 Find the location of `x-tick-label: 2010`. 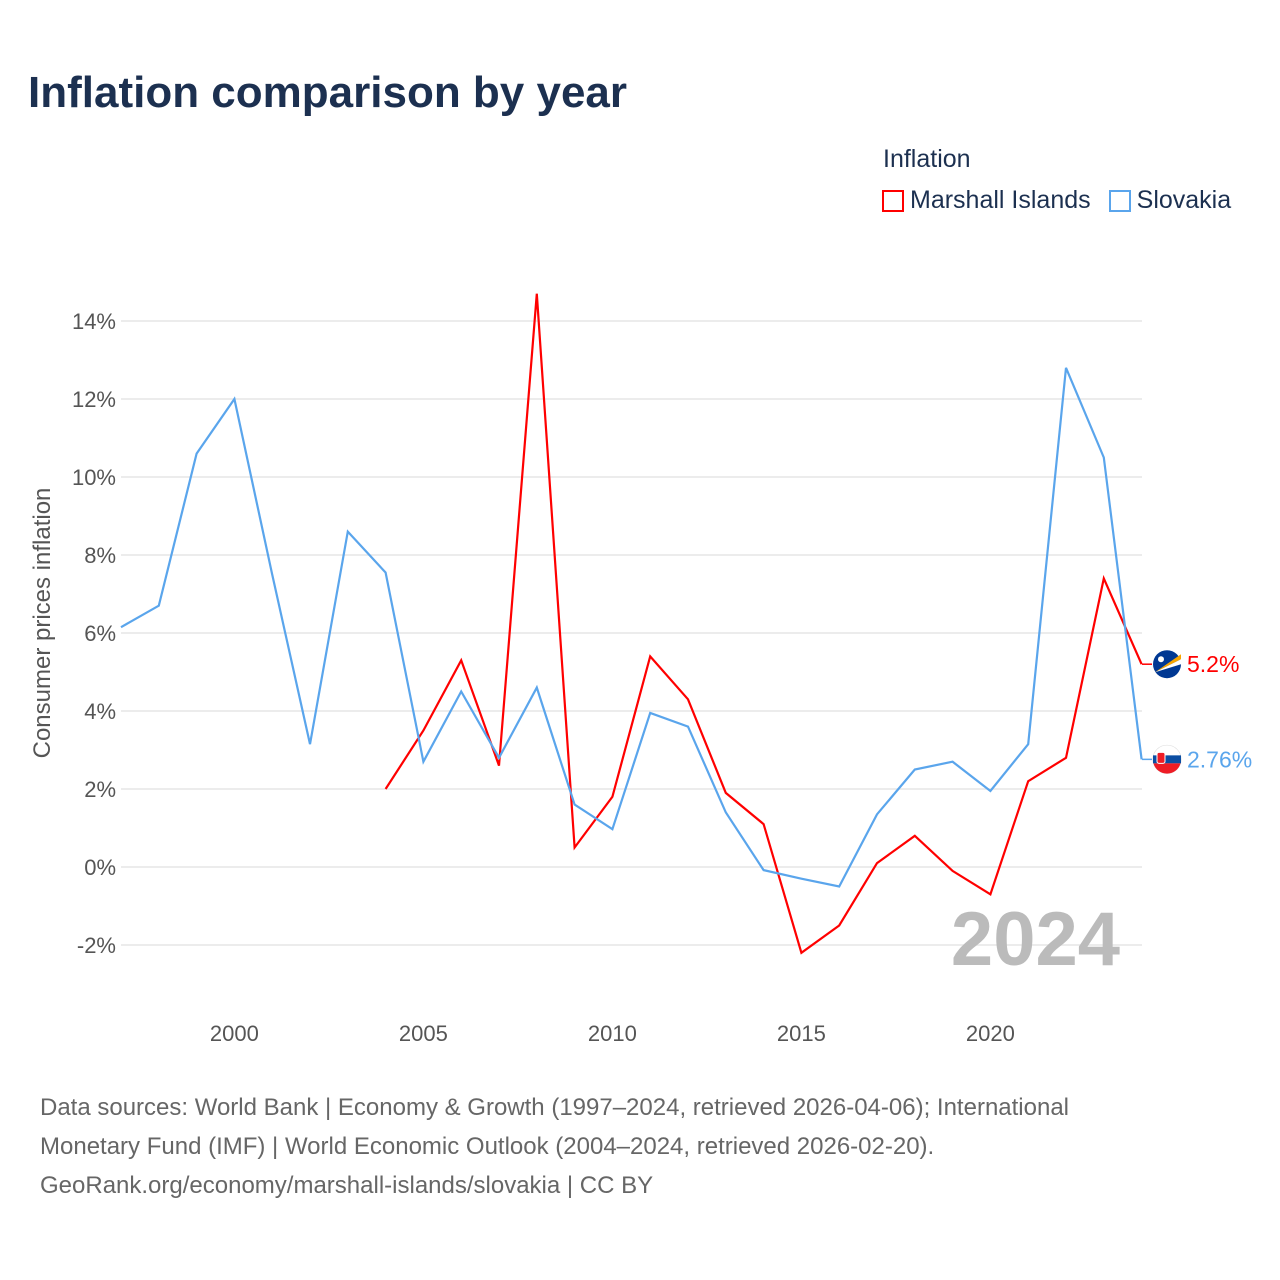

x-tick-label: 2010 is located at coordinates (612, 1033).